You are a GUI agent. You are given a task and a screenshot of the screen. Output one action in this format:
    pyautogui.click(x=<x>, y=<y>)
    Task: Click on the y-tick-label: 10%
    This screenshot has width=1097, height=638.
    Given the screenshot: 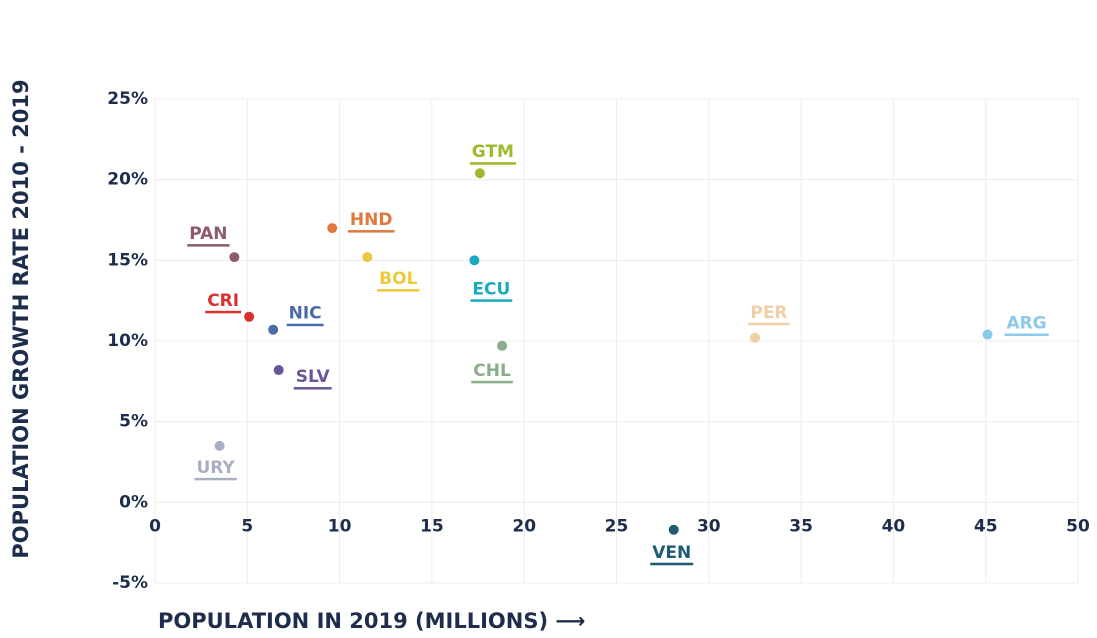 What is the action you would take?
    pyautogui.click(x=127, y=341)
    